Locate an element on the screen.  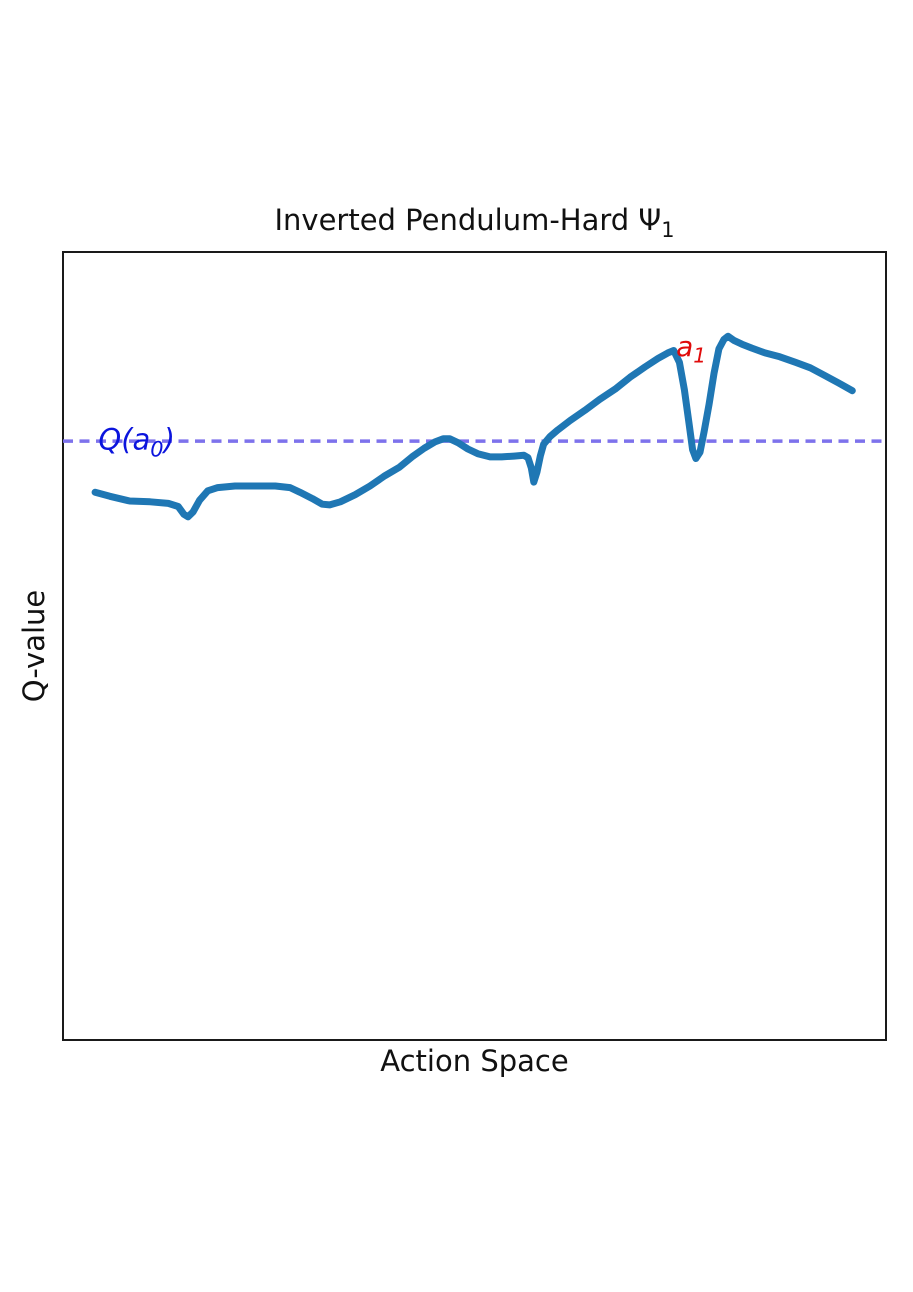
annotation-q-a0: Q(a0) is located at coordinates (136, 441).